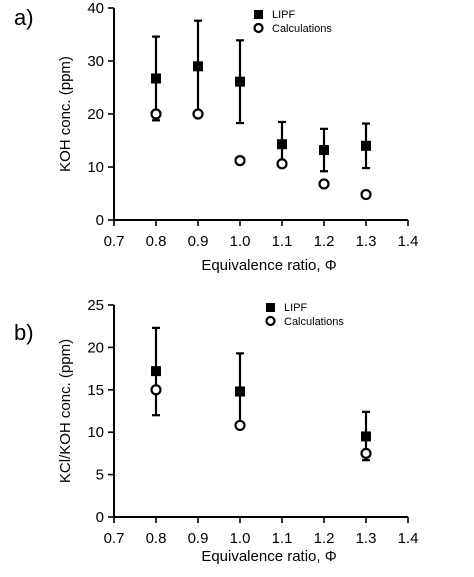  What do you see at coordinates (100, 475) in the screenshot?
I see `y-tick-label: 5` at bounding box center [100, 475].